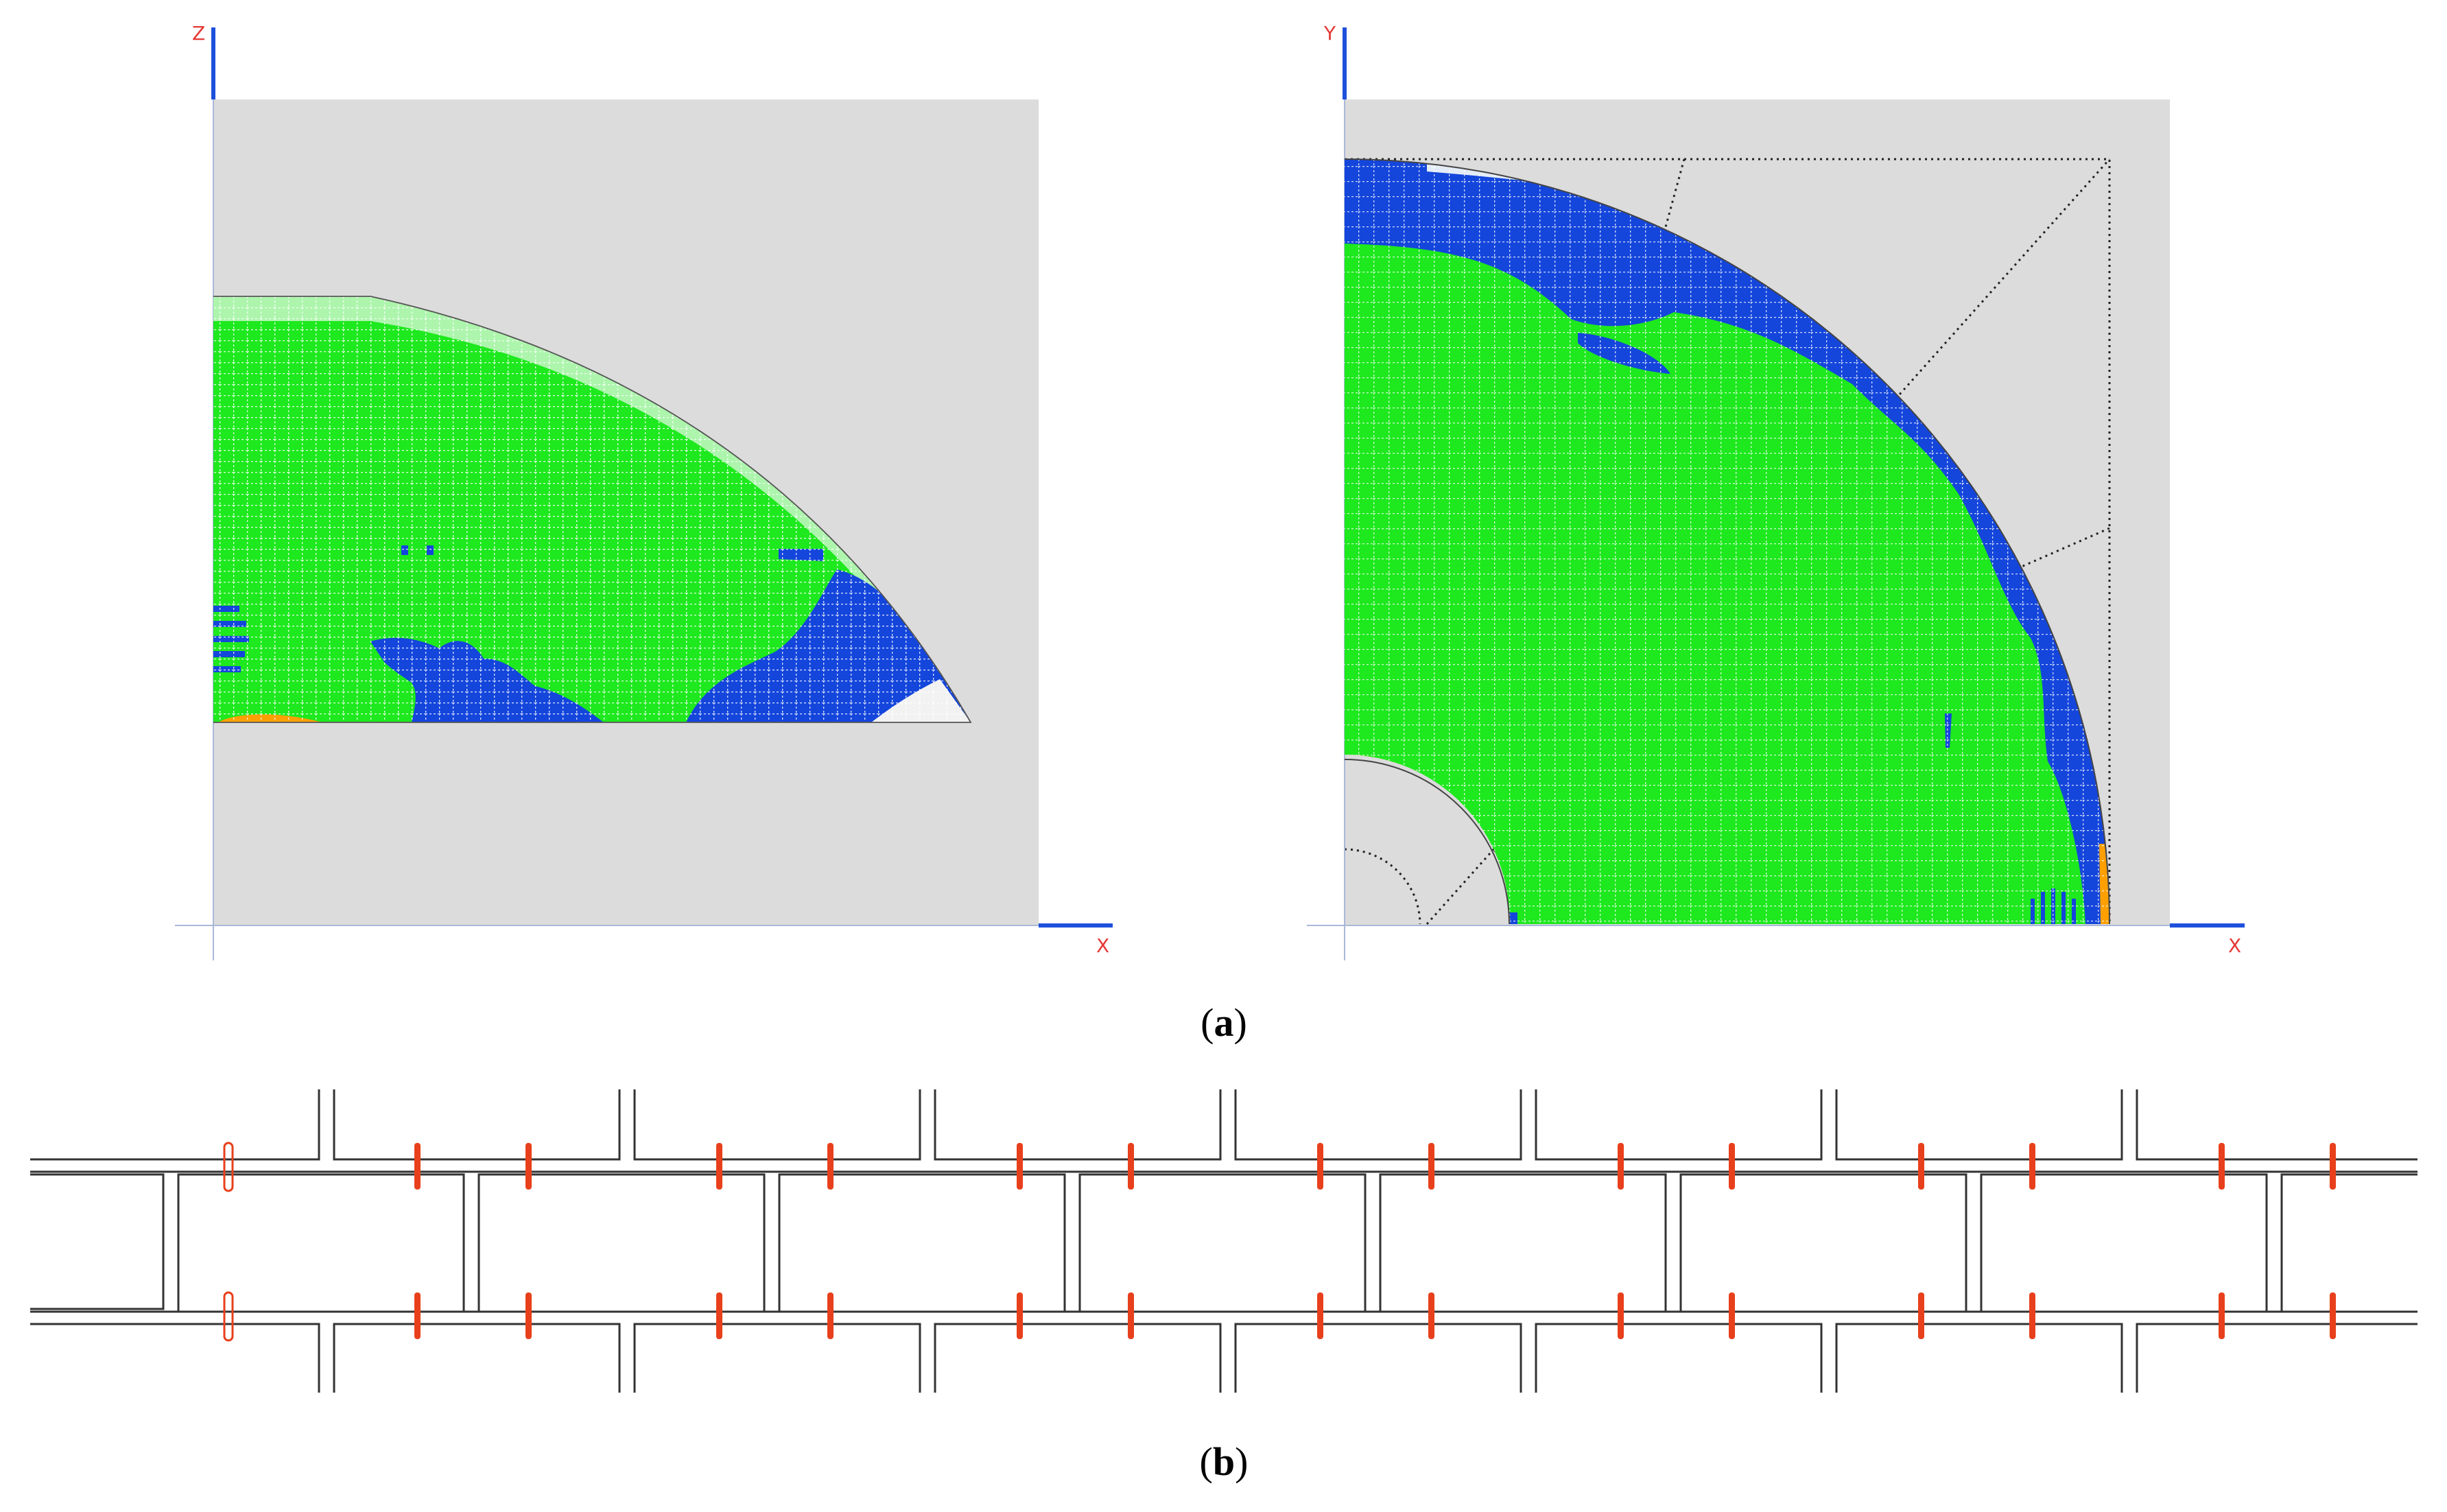 Image resolution: width=2447 pixels, height=1512 pixels. What do you see at coordinates (1102, 946) in the screenshot?
I see `left-horizontal-axis-label: X` at bounding box center [1102, 946].